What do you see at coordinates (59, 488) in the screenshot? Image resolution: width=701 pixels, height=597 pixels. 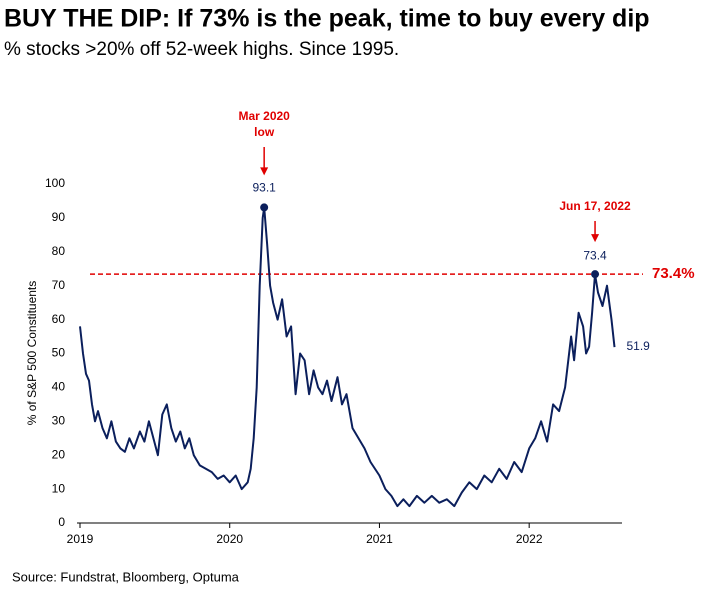 I see `y-tick-label: 10` at bounding box center [59, 488].